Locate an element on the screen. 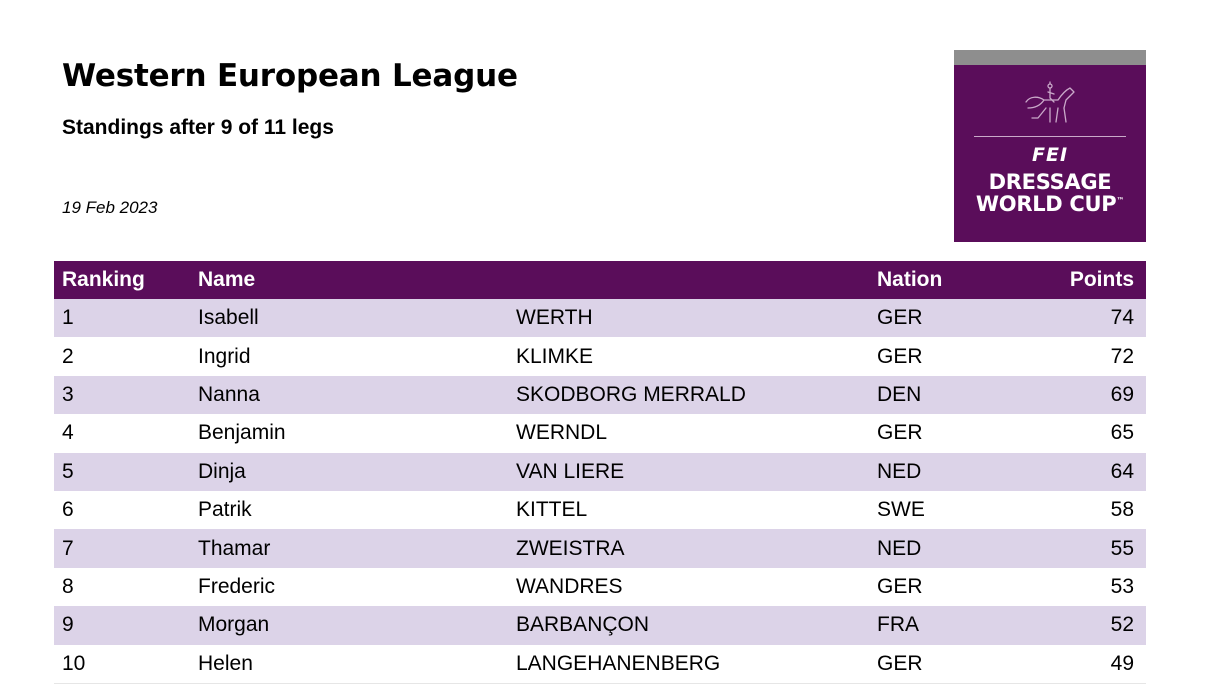  logo-top-band is located at coordinates (1050, 57).